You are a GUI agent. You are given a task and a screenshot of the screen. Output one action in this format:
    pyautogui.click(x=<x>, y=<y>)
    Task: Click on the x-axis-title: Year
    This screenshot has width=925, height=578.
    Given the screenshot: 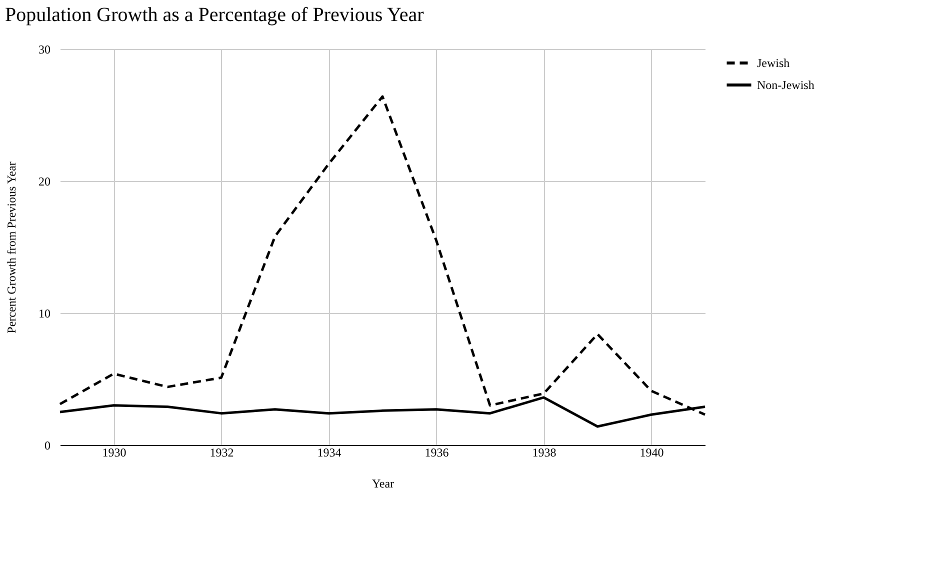 What is the action you would take?
    pyautogui.click(x=383, y=483)
    